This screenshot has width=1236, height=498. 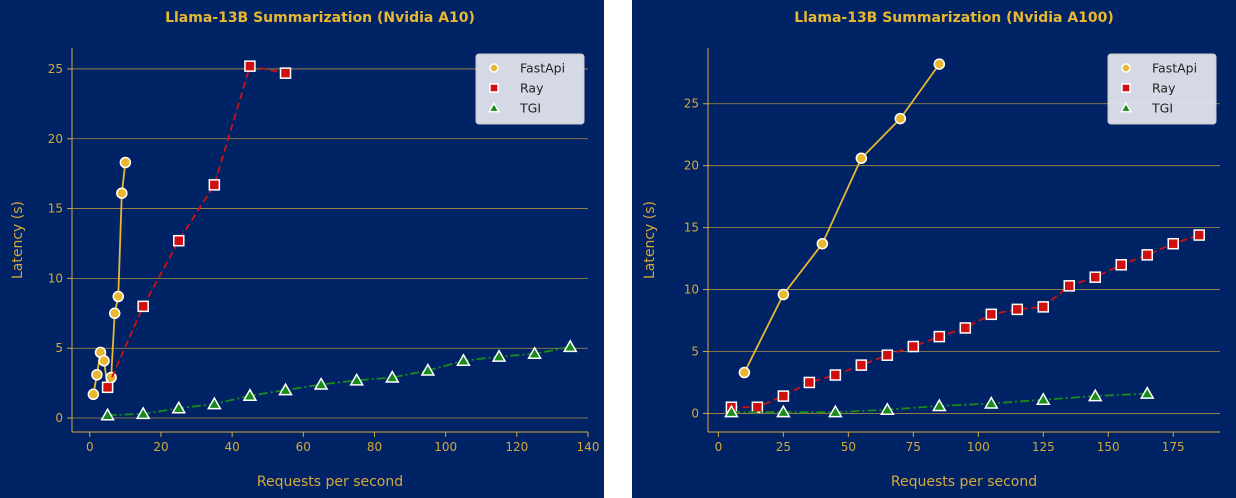 I want to click on x-tick-label: 120, so click(x=516, y=447).